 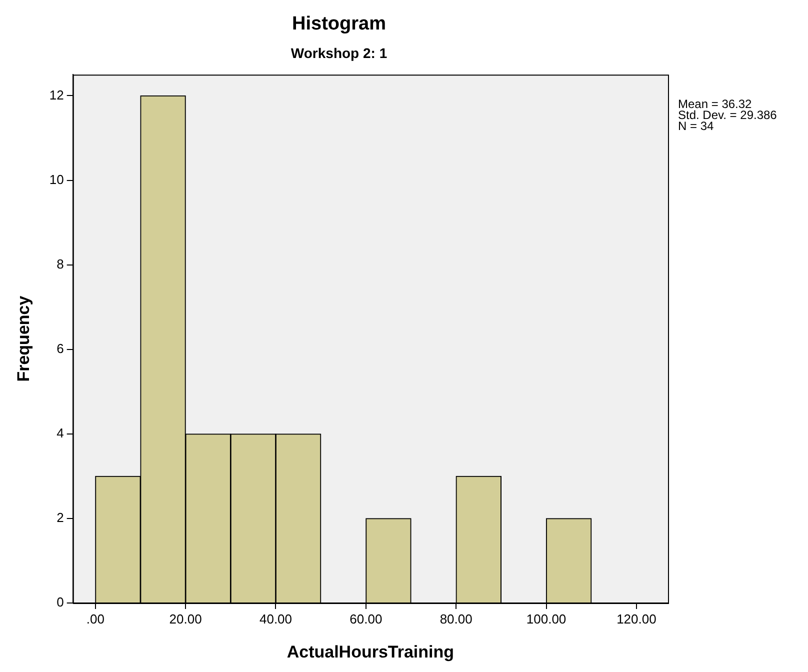 What do you see at coordinates (339, 53) in the screenshot?
I see `chart-subtitle: Workshop 2: 1` at bounding box center [339, 53].